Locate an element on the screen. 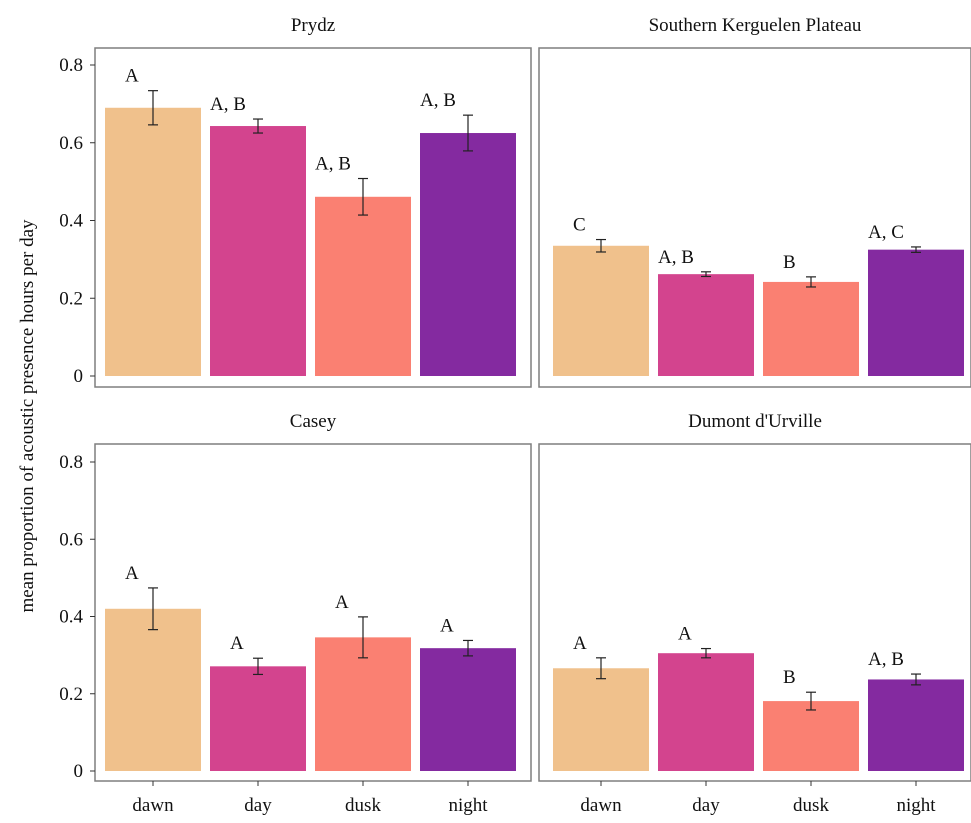 The height and width of the screenshot is (823, 971). y-tick-label-casey-1: 0.2 is located at coordinates (71, 694).